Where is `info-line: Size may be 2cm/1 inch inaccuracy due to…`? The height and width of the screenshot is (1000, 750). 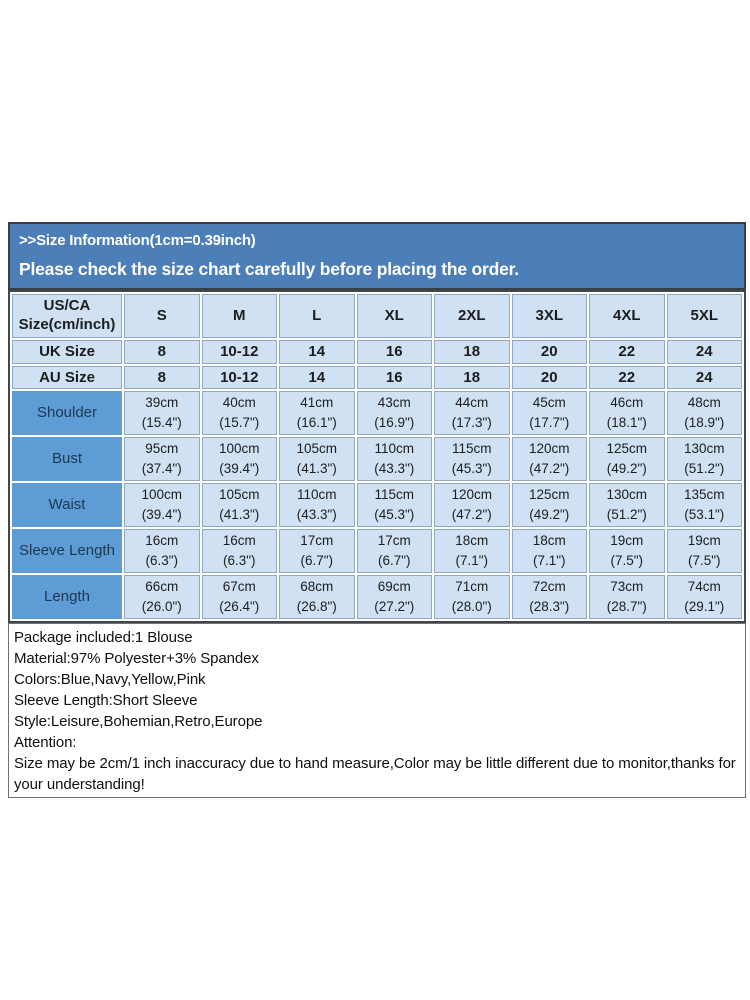 info-line: Size may be 2cm/1 inch inaccuracy due to… is located at coordinates (375, 774).